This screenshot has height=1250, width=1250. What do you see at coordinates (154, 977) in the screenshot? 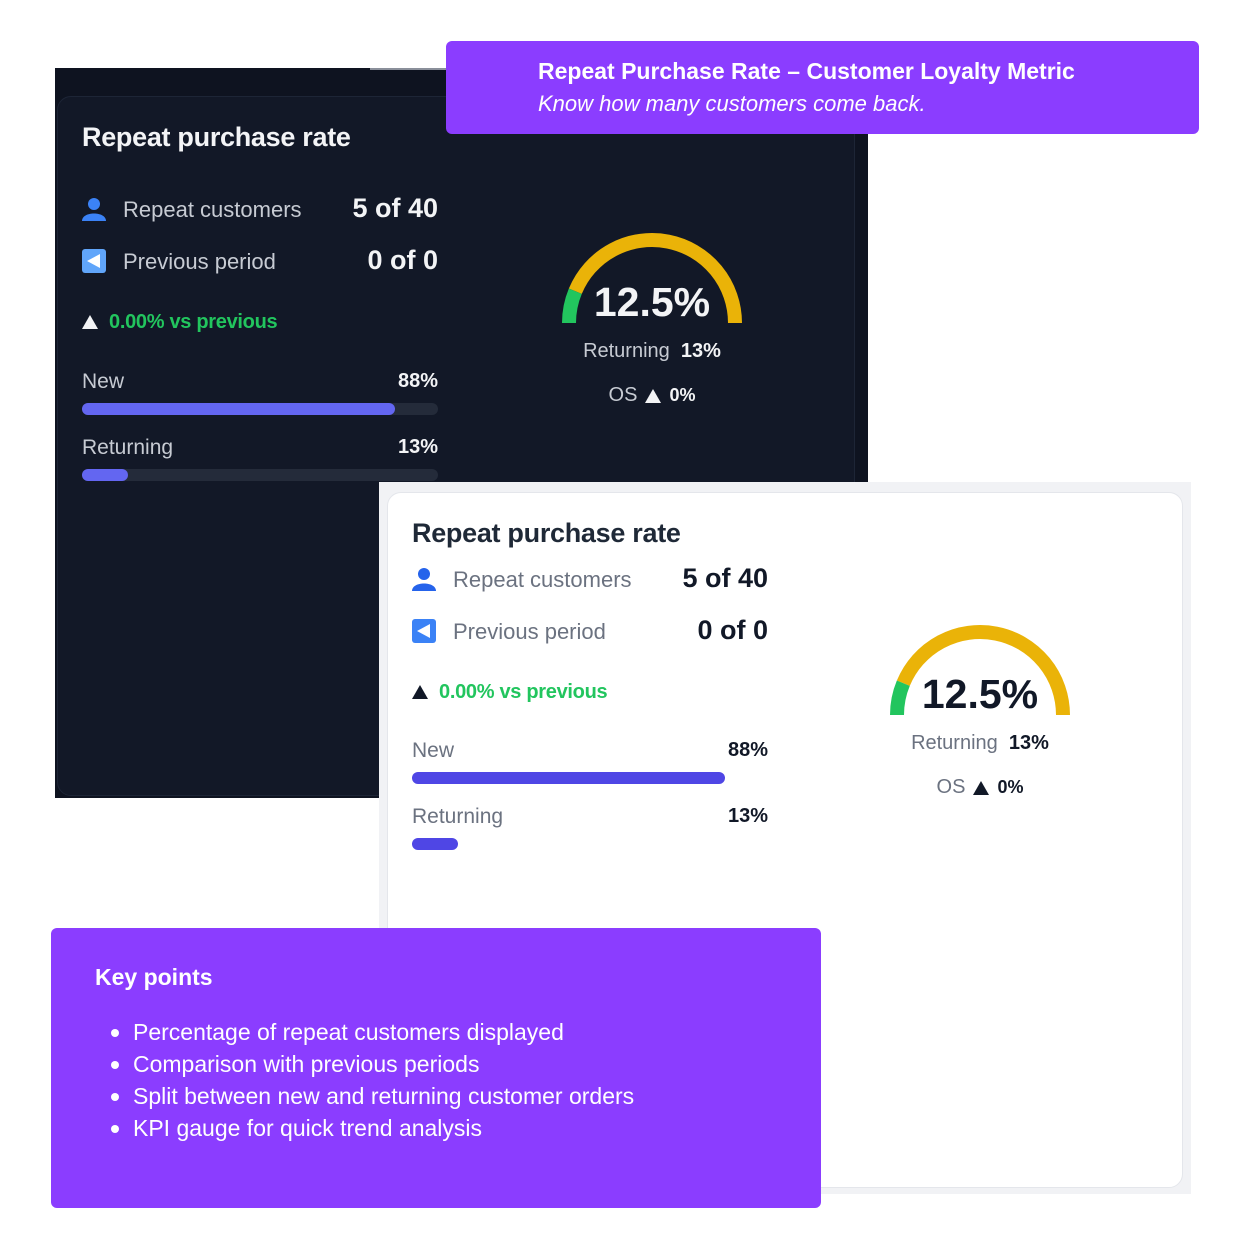
I see `key-points-title: Key points` at bounding box center [154, 977].